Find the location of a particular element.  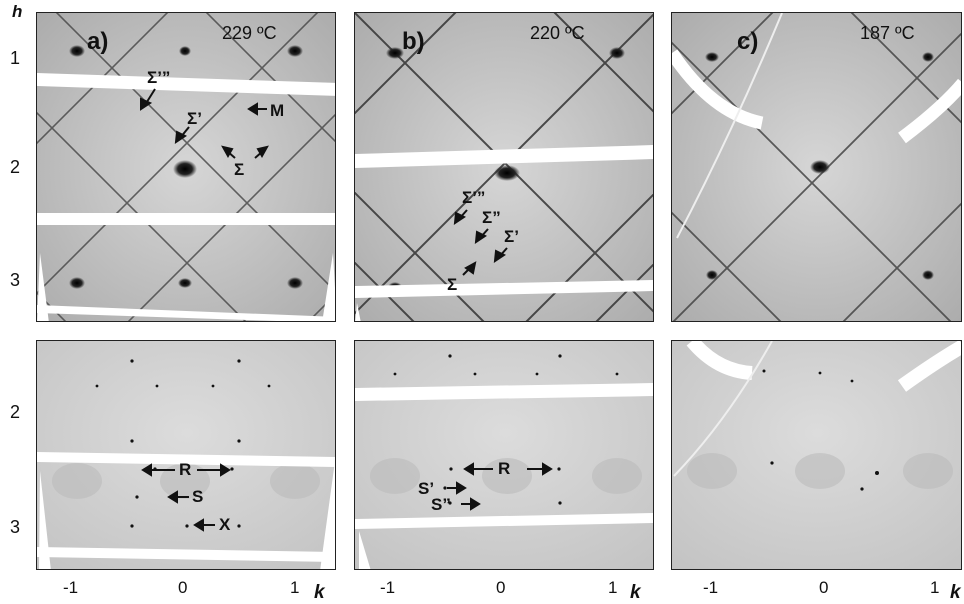

annotation-sigma-prime-a: Σ’ is located at coordinates (194, 118).